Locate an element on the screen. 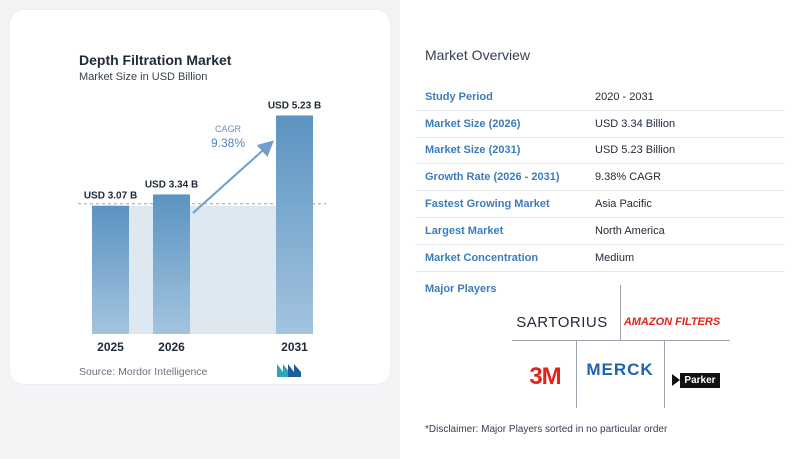  overview-row-label: Growth Rate (2026 - 2031) is located at coordinates (492, 177).